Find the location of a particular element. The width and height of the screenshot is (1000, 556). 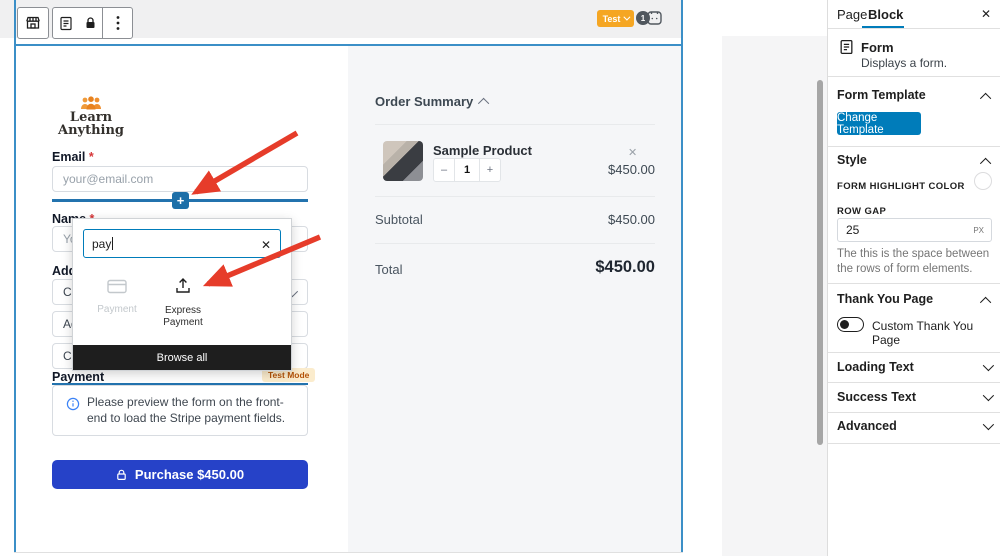

storefront-icon is located at coordinates (33, 23).